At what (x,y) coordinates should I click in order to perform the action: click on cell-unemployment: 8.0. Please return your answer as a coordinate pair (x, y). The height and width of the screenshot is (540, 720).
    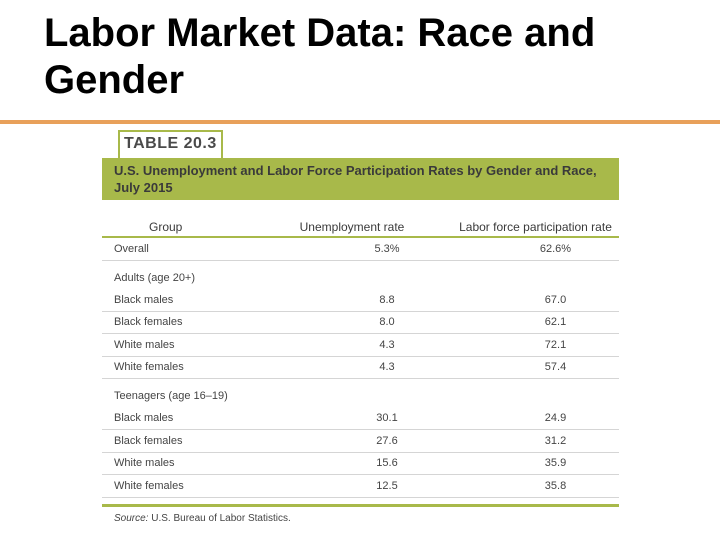
    Looking at the image, I should click on (387, 322).